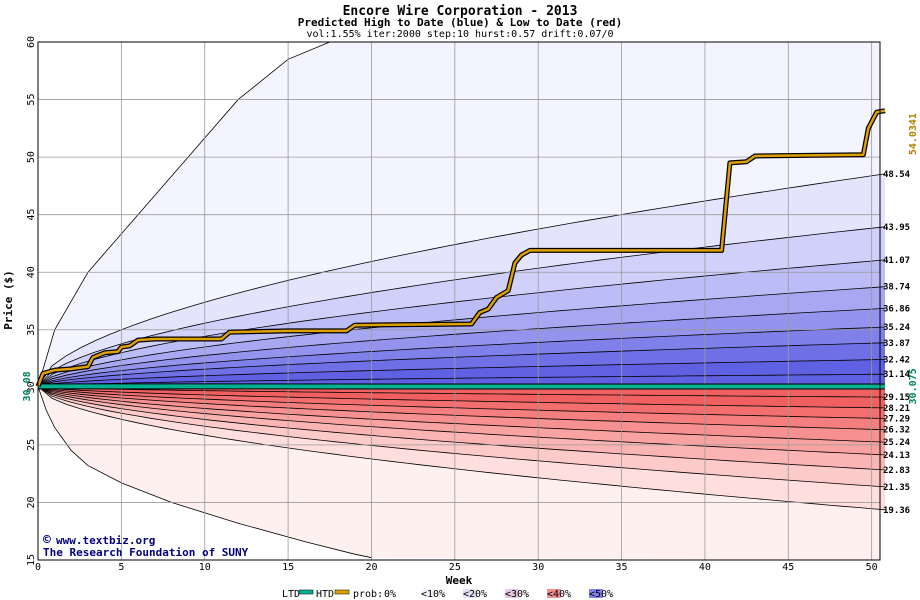  I want to click on legend-bucket-0: 0%, so click(390, 594).